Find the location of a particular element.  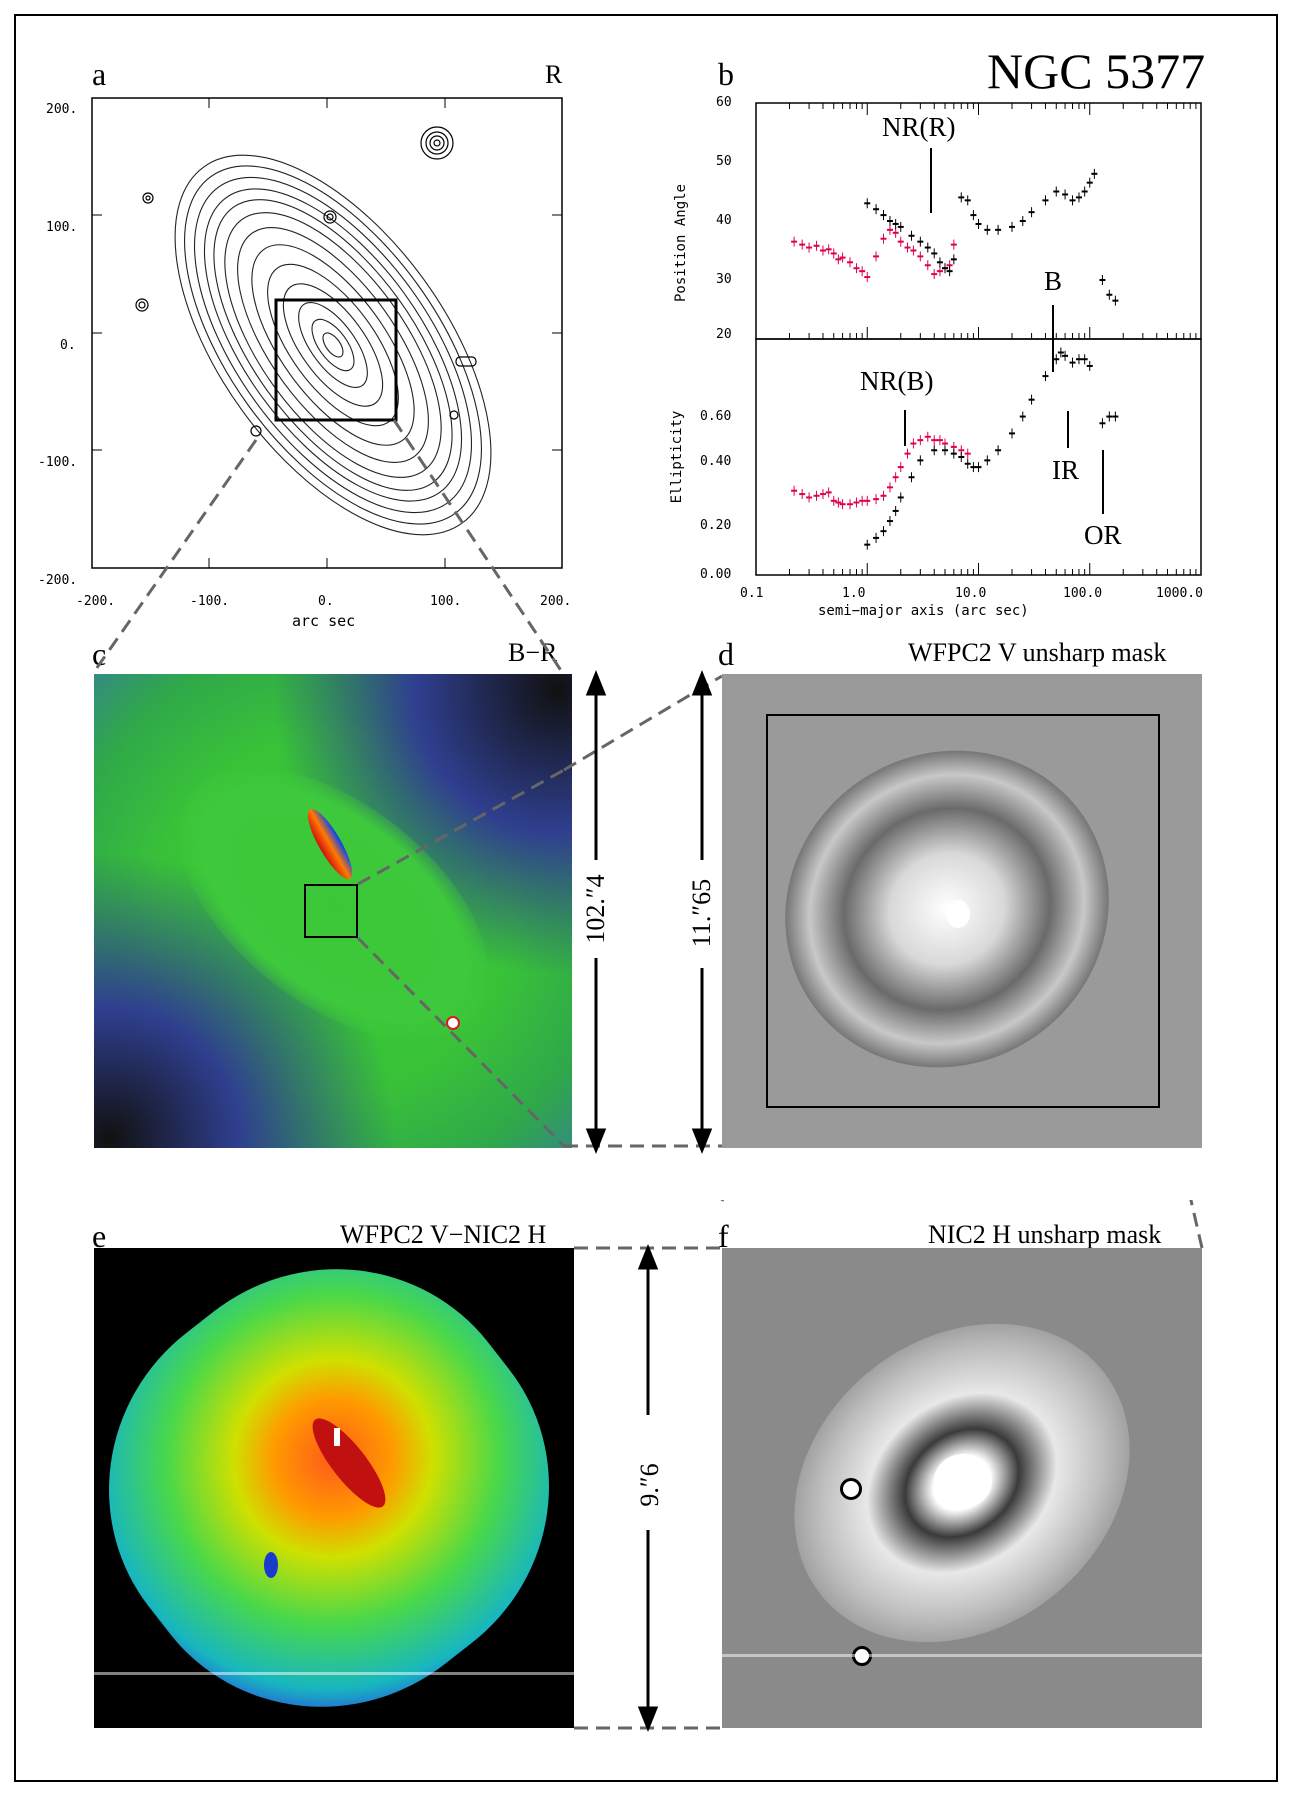

y-tick-label: 100. is located at coordinates (62, 227).